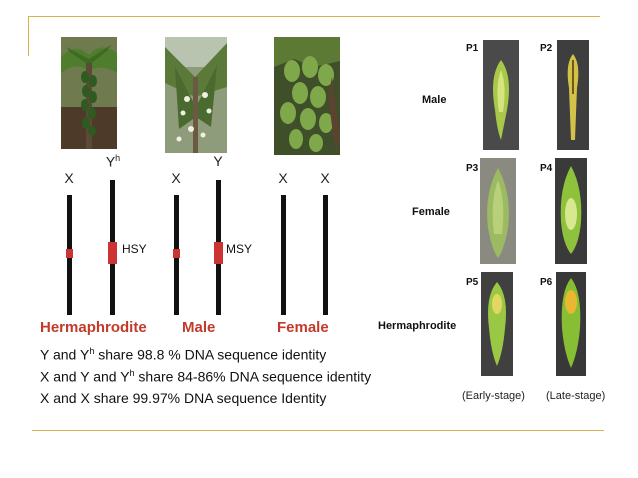  I want to click on early-stage-label: (Early-stage), so click(493, 396).